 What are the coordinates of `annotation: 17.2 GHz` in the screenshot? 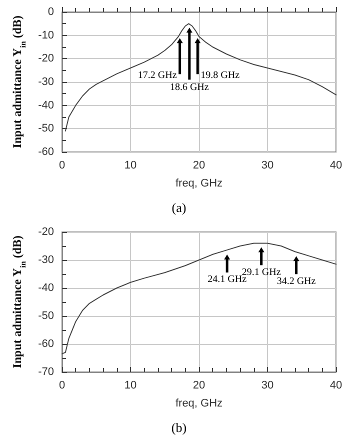 It's located at (157, 76).